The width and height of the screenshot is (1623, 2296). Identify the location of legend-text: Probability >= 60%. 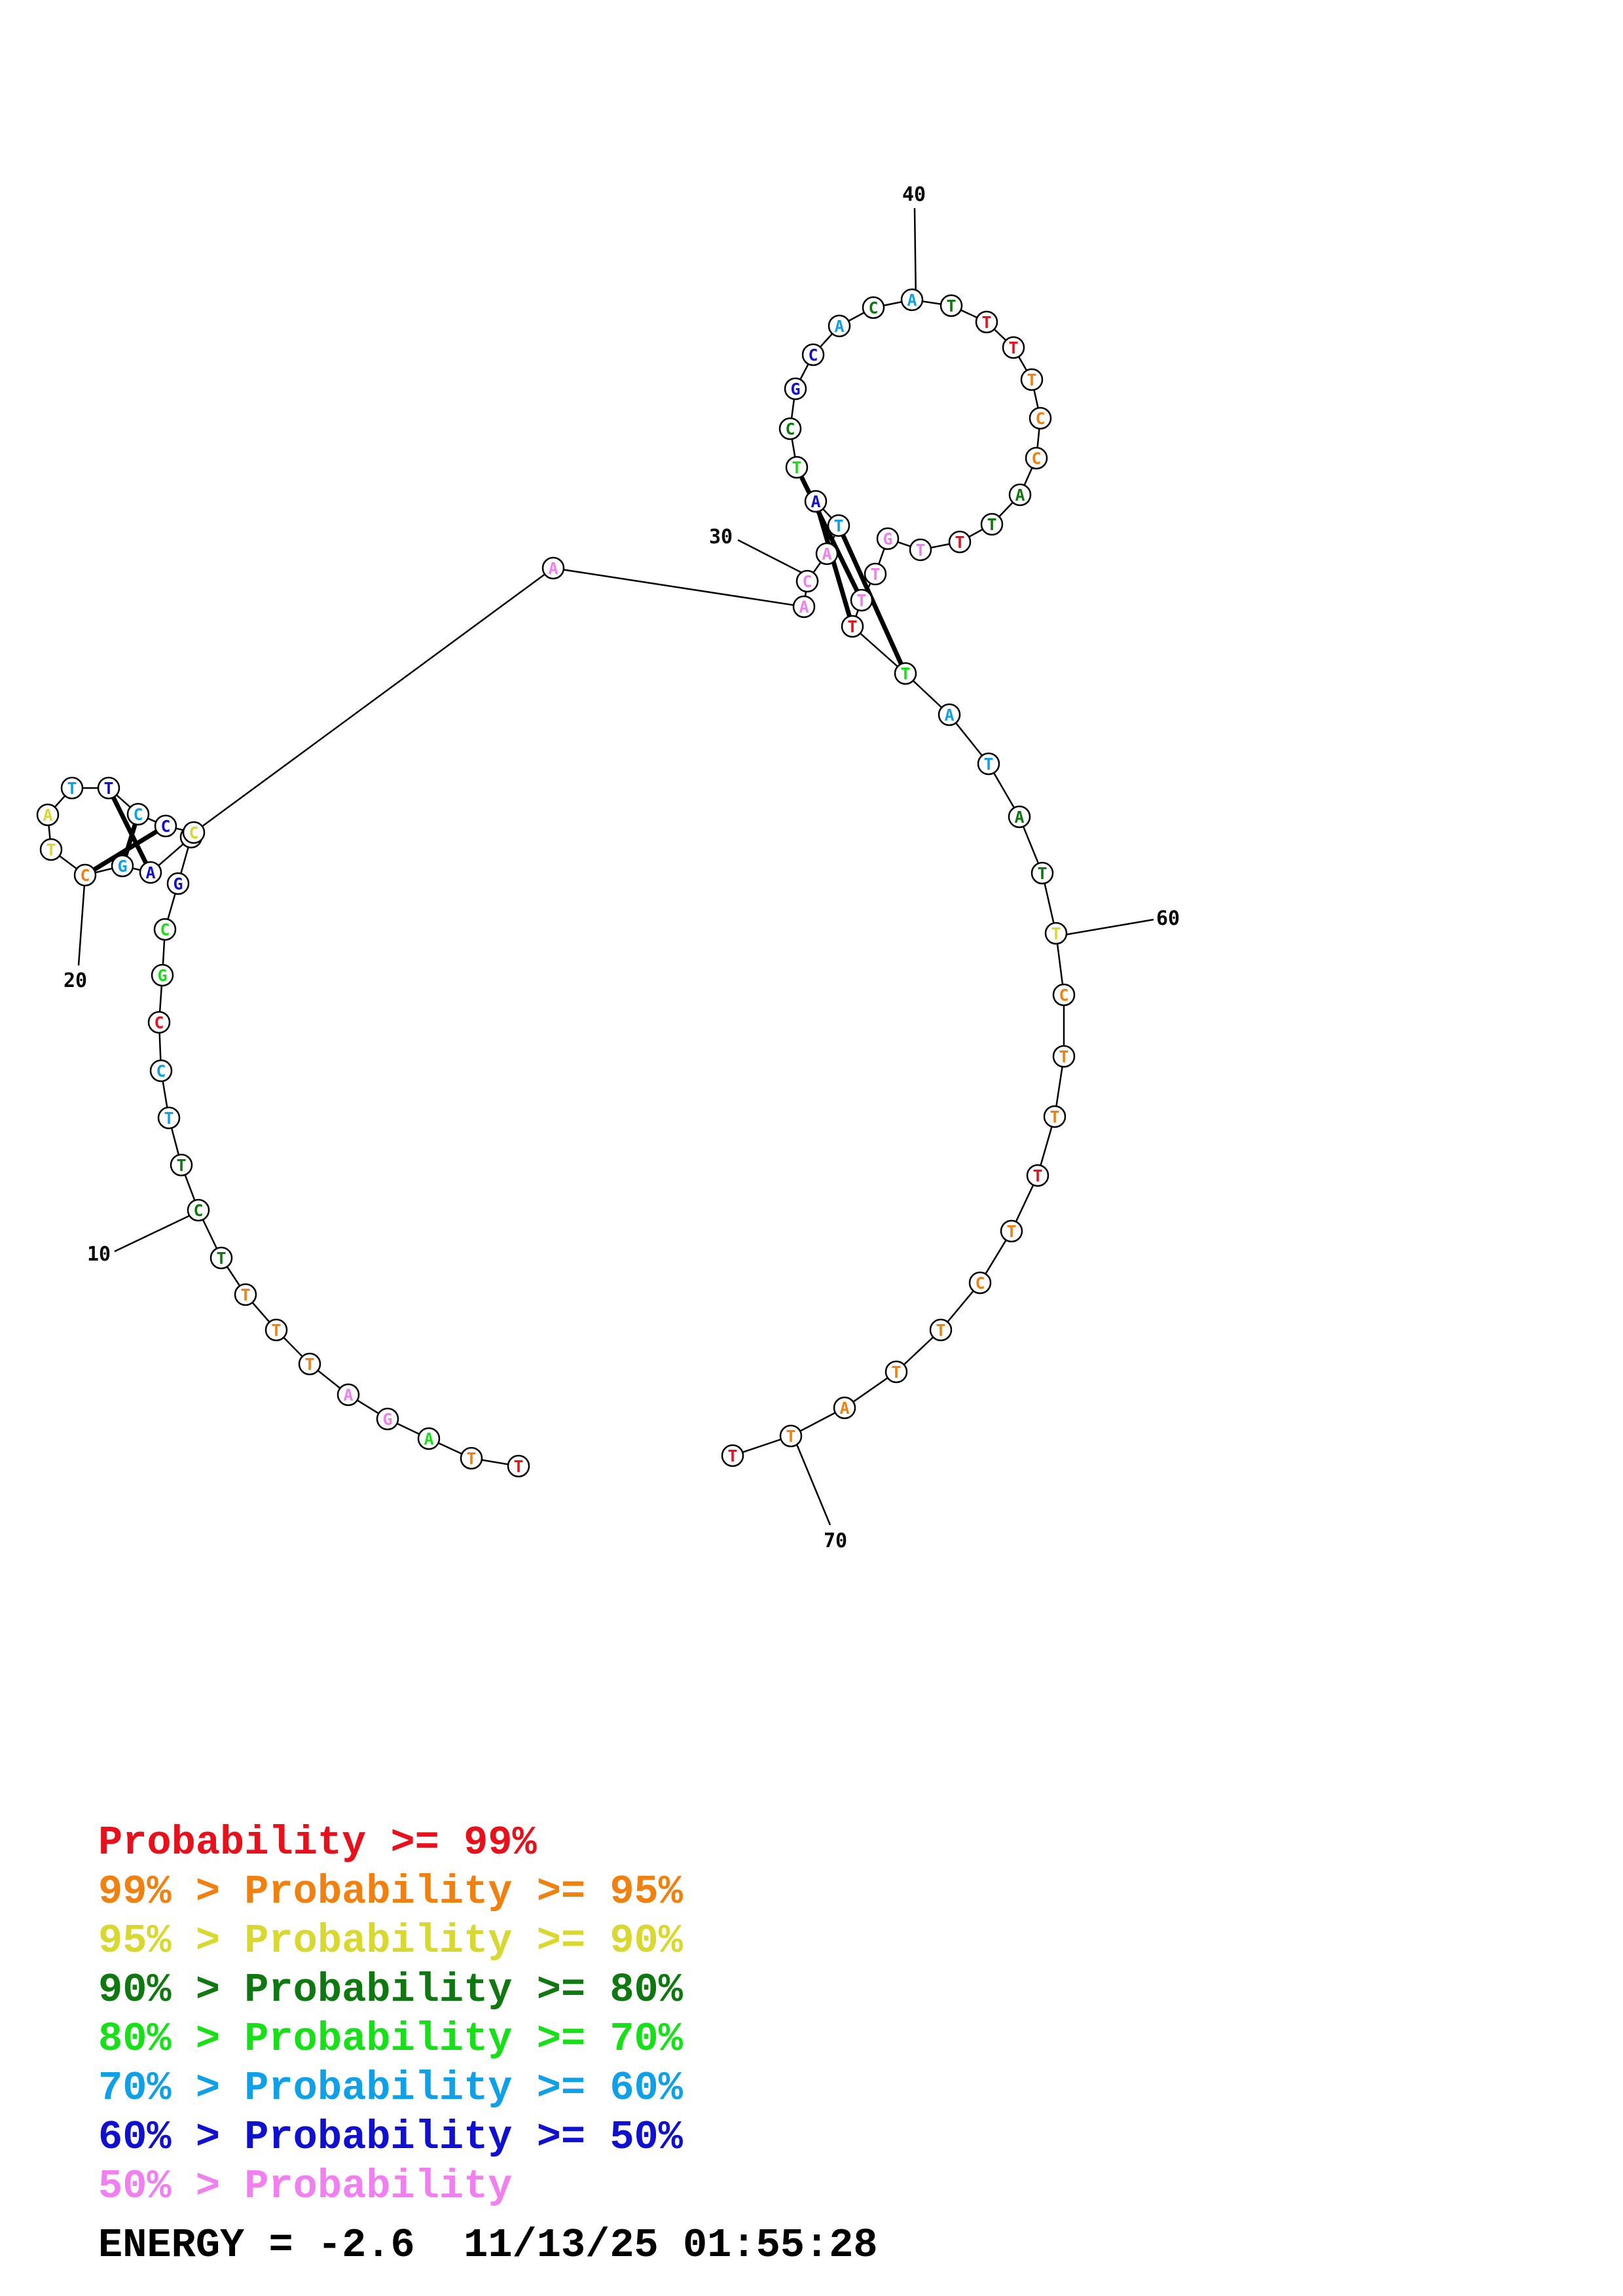
(463, 2088).